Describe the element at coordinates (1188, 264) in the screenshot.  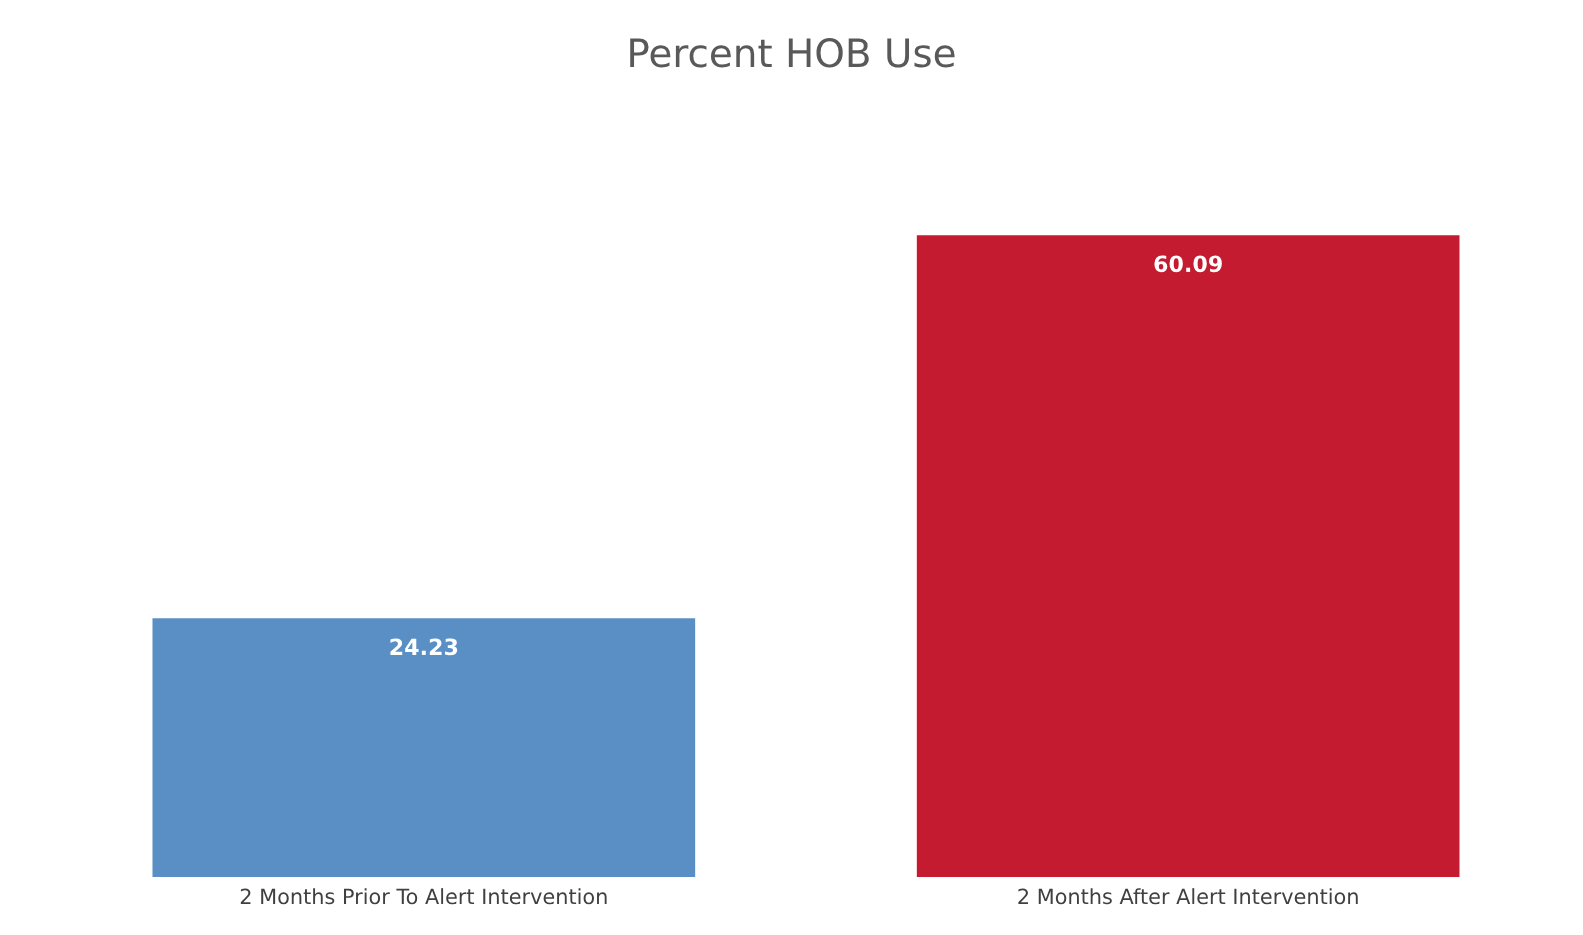
I see `data-label: 60.09` at that location.